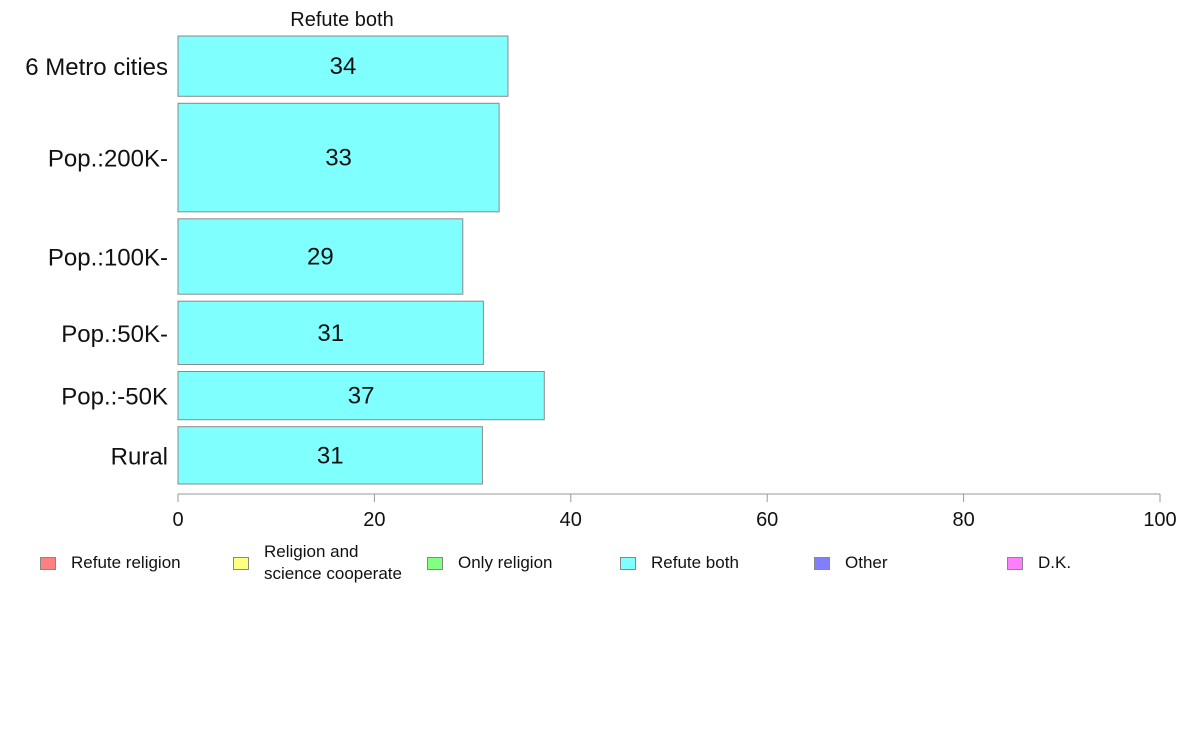 The image size is (1188, 736). I want to click on x-tick-label: 80, so click(963, 520).